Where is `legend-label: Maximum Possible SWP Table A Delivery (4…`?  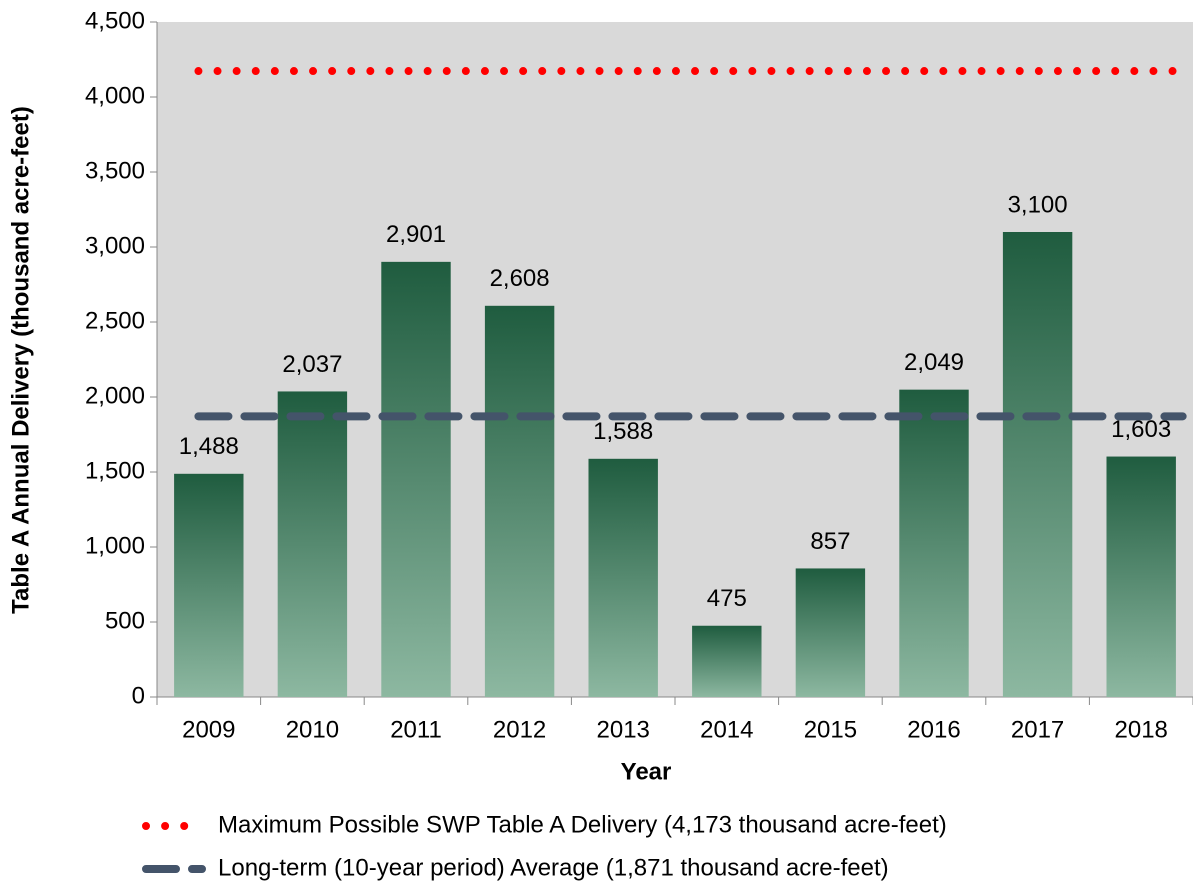
legend-label: Maximum Possible SWP Table A Delivery (4… is located at coordinates (582, 824).